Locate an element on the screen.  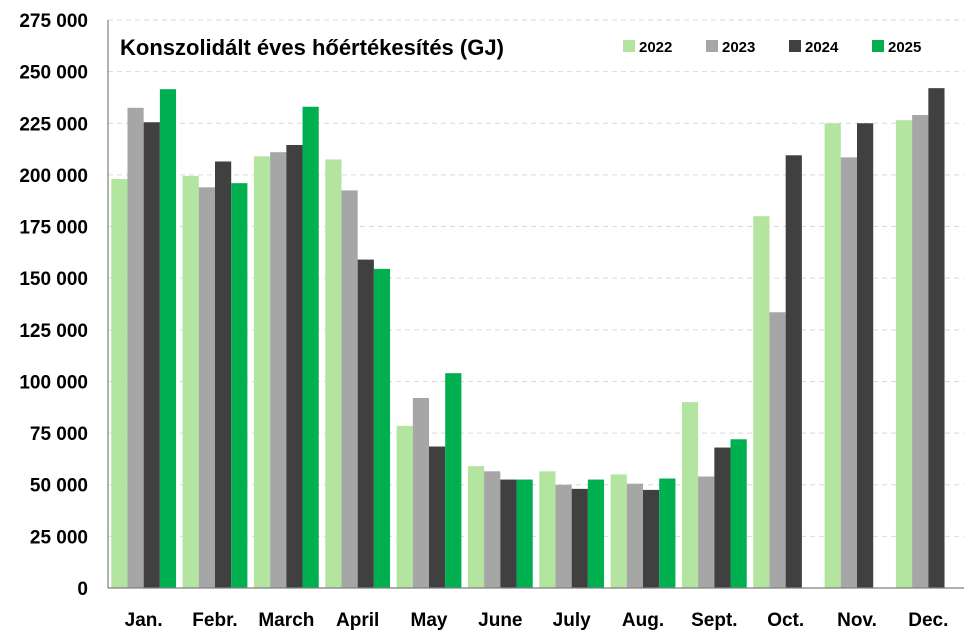
bar-2023-march is located at coordinates (278, 370).